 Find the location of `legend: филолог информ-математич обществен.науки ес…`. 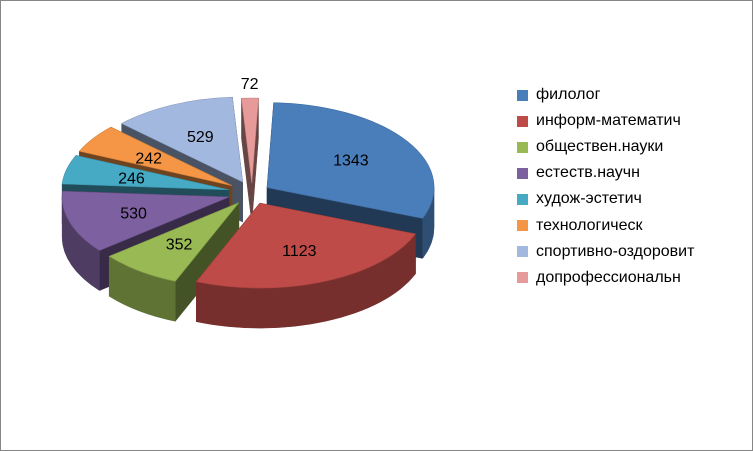

legend: филолог информ-математич обществен.науки ес… is located at coordinates (605, 186).